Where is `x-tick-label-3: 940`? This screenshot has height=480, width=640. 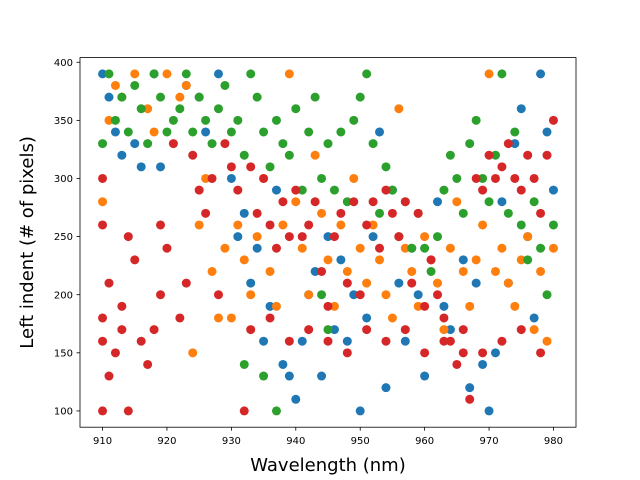 x-tick-label-3: 940 is located at coordinates (295, 441).